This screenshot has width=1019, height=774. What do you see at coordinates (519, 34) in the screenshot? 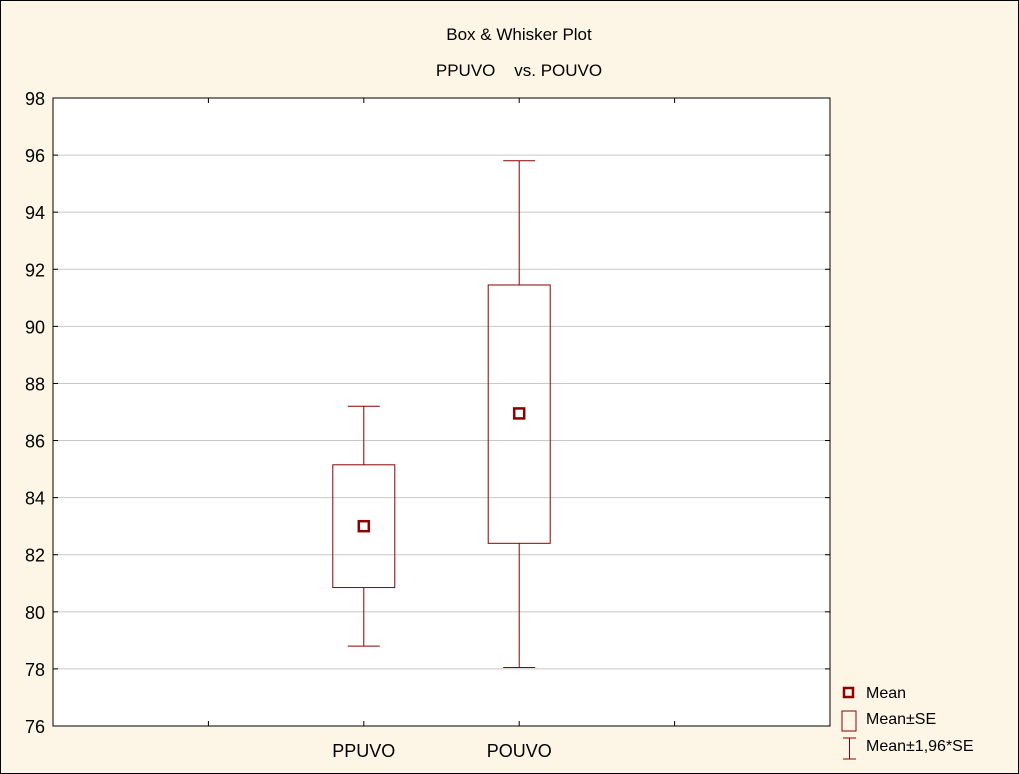
I see `chart-title: Box & Whisker Plot` at bounding box center [519, 34].